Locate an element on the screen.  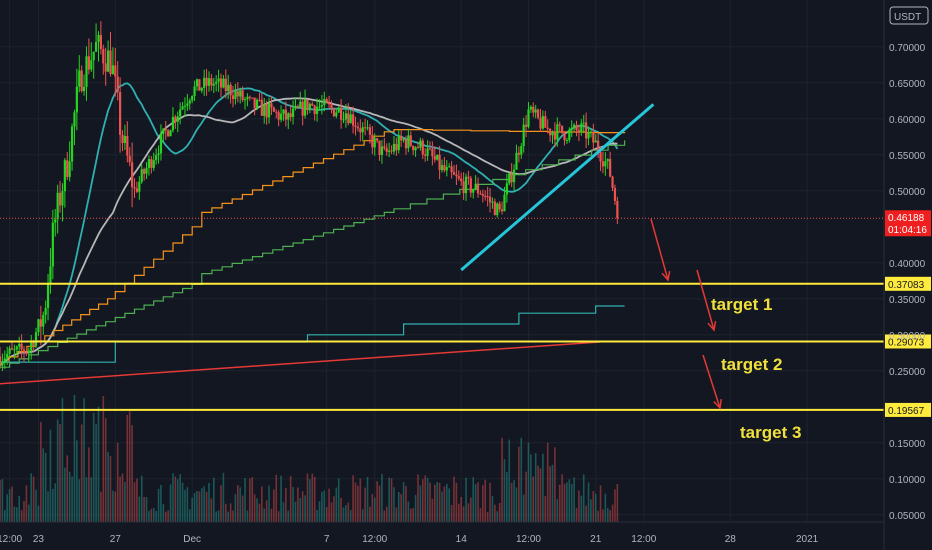
level-label-box is located at coordinates (908, 283).